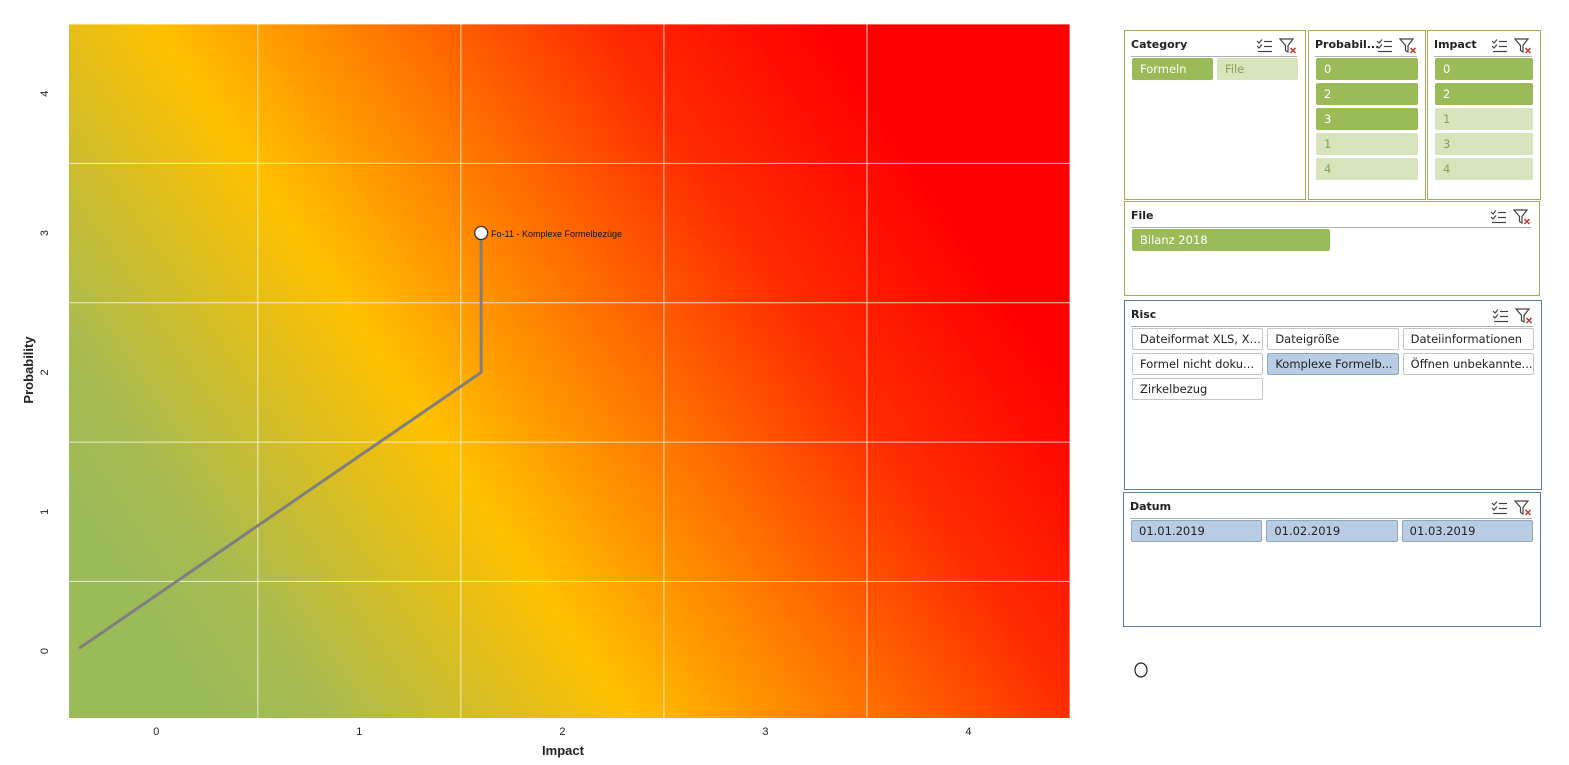 This screenshot has width=1569, height=765. Describe the element at coordinates (1257, 69) in the screenshot. I see `slicer-category-item: File` at that location.